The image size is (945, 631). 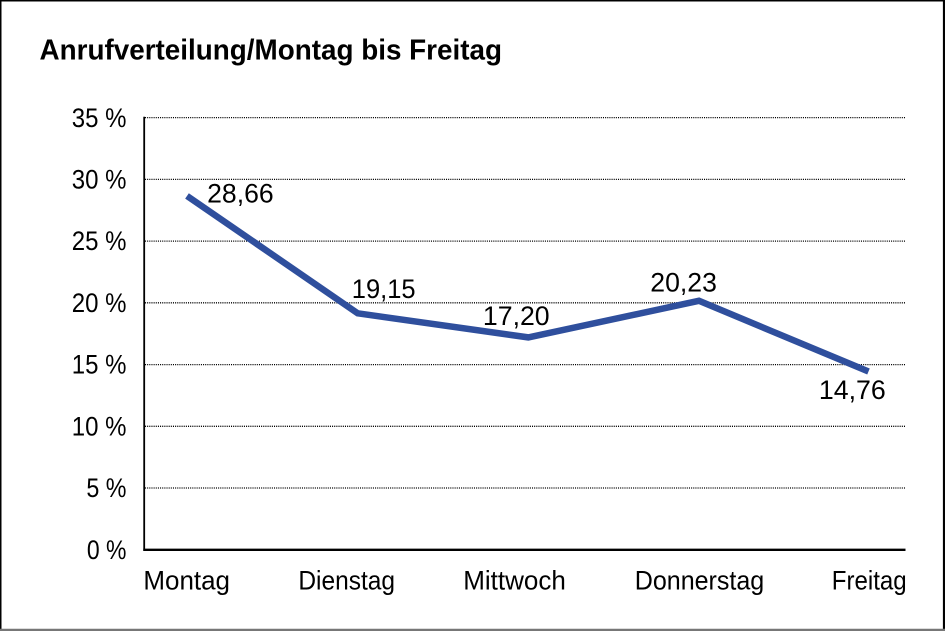 What do you see at coordinates (240, 193) in the screenshot?
I see `svg-text: 28,66` at bounding box center [240, 193].